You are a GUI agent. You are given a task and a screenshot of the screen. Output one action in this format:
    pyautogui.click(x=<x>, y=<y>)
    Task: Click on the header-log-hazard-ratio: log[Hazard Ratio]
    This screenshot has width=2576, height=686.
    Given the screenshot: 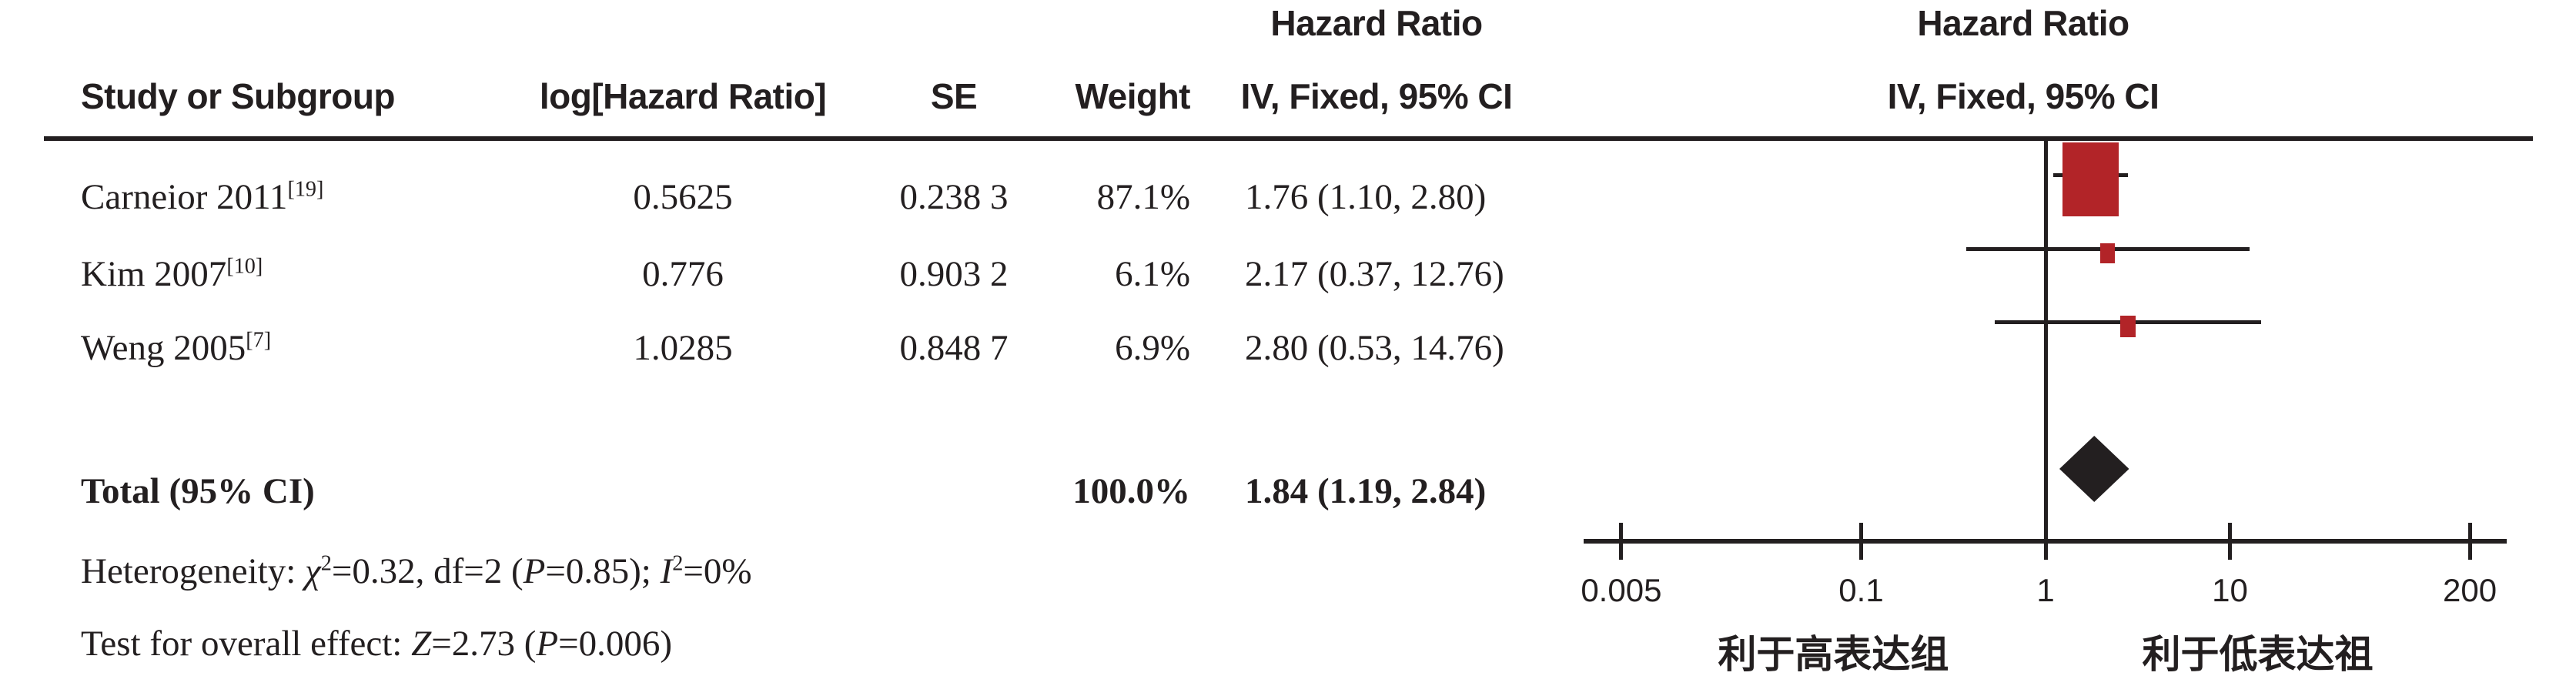 What is the action you would take?
    pyautogui.click(x=683, y=96)
    